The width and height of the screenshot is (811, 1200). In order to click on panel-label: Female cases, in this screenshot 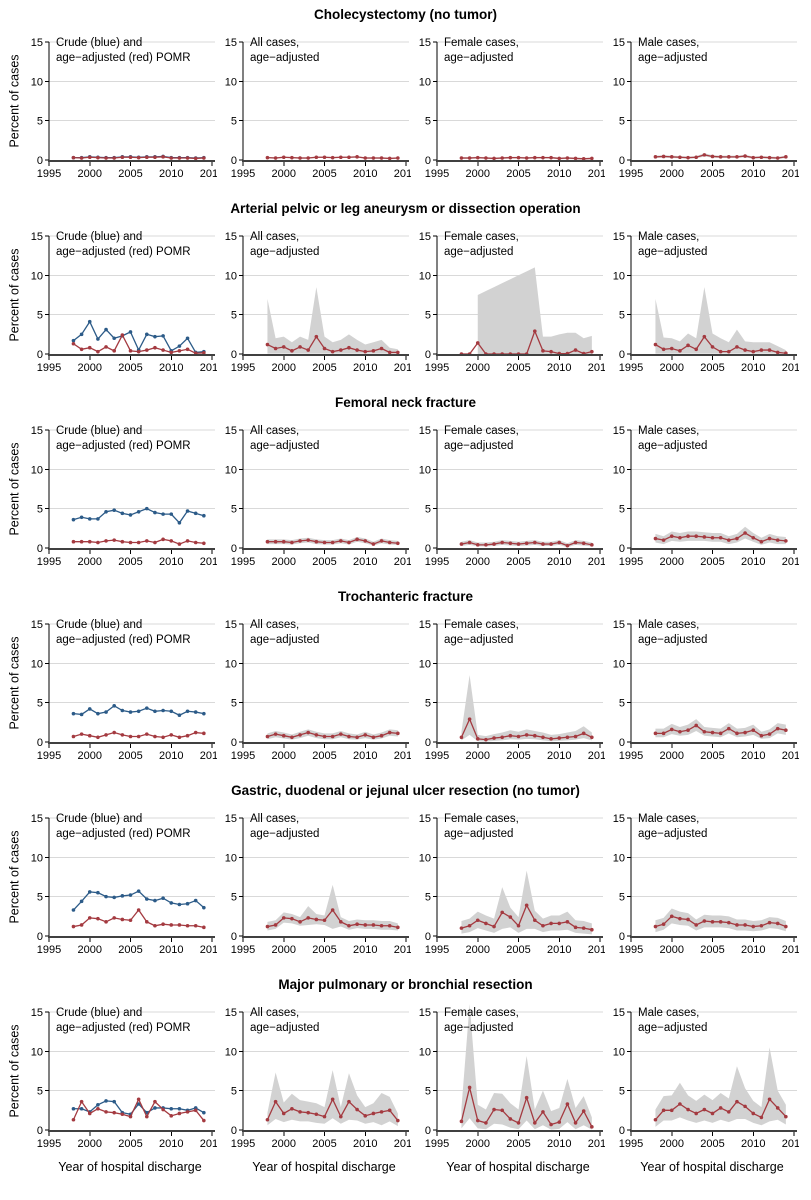, I will do `click(481, 43)`.